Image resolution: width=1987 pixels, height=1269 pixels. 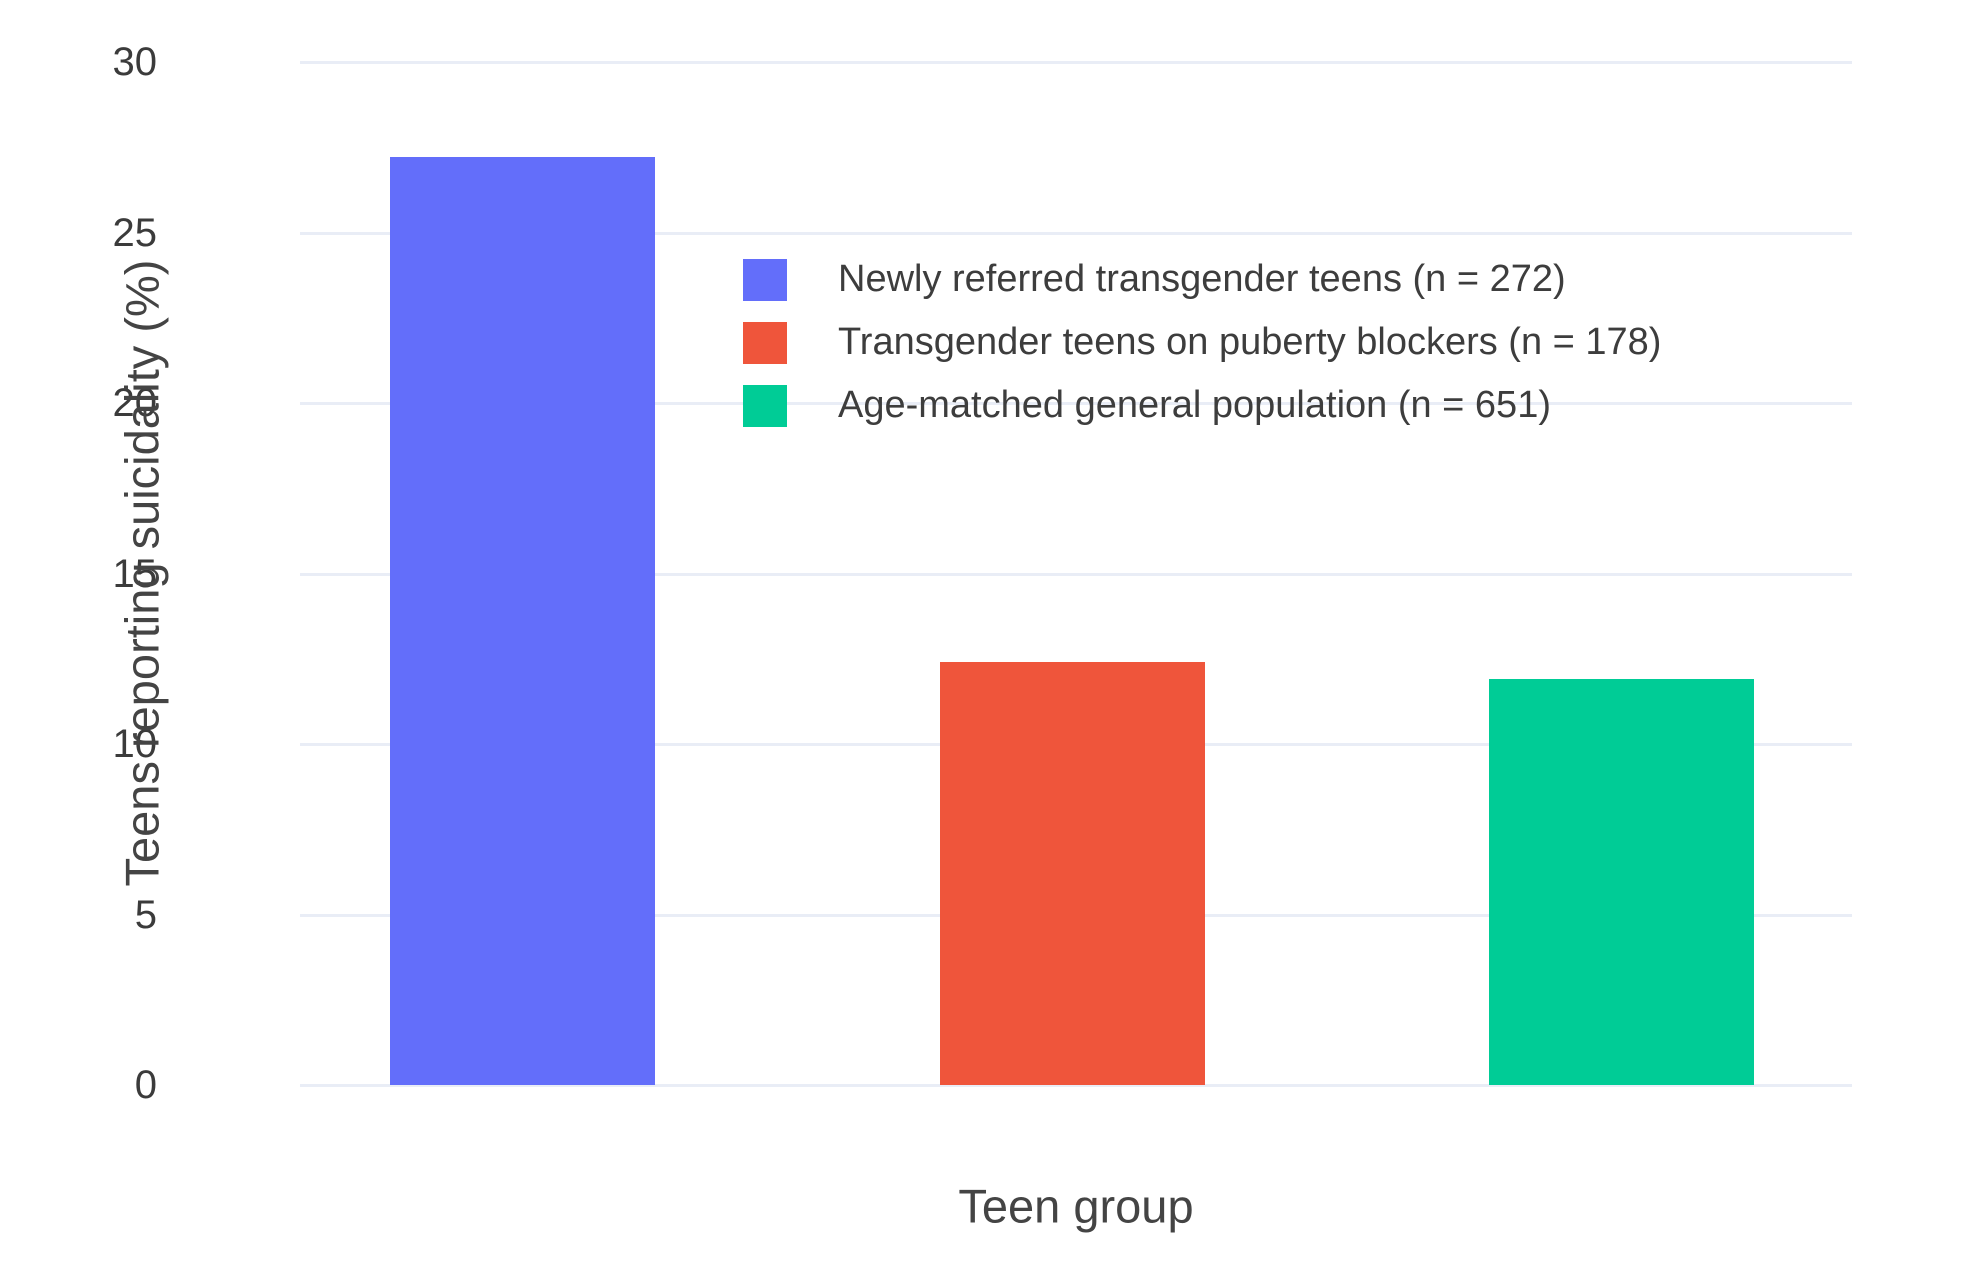 What do you see at coordinates (135, 62) in the screenshot?
I see `y-tick-label: 30` at bounding box center [135, 62].